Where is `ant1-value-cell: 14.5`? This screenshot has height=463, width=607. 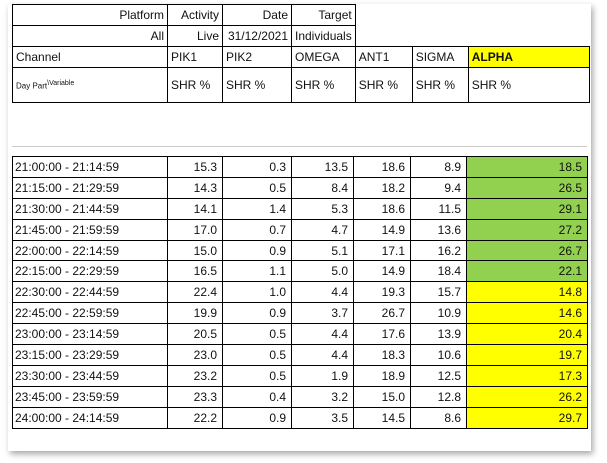
ant1-value-cell: 14.5 is located at coordinates (382, 417).